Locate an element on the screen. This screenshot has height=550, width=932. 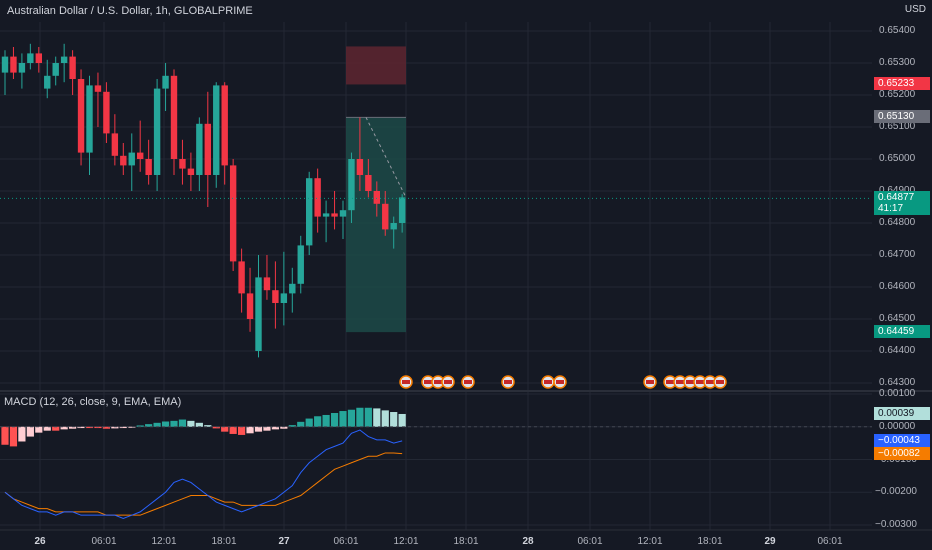
bar-countdown: 41:17 is located at coordinates (891, 209).